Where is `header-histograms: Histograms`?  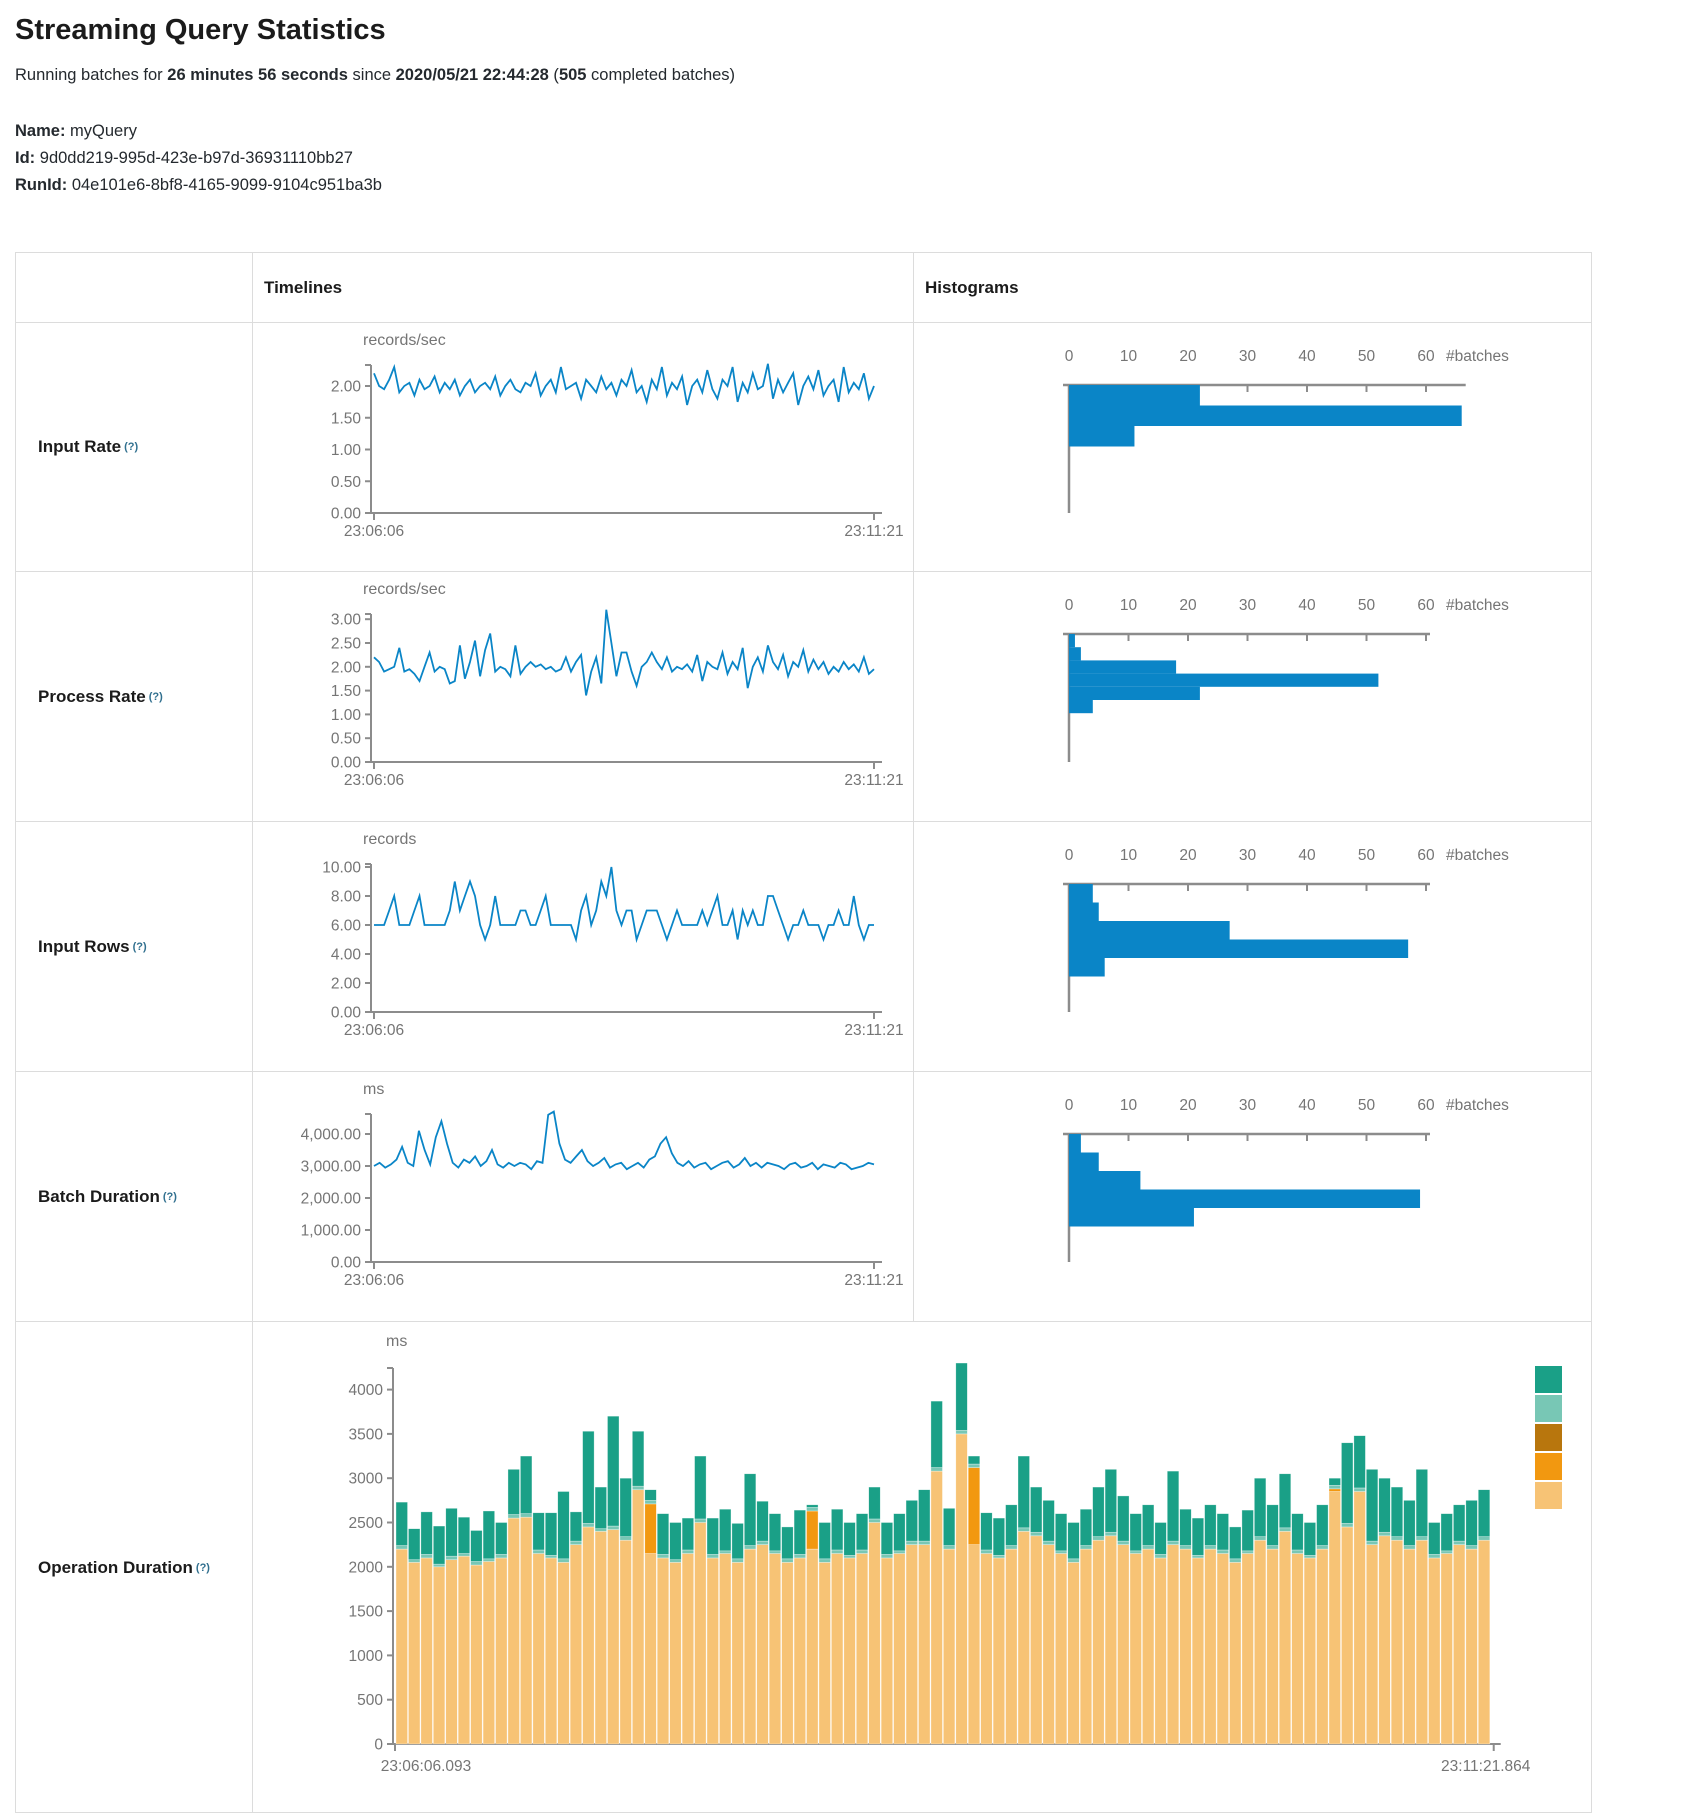 header-histograms: Histograms is located at coordinates (1252, 287).